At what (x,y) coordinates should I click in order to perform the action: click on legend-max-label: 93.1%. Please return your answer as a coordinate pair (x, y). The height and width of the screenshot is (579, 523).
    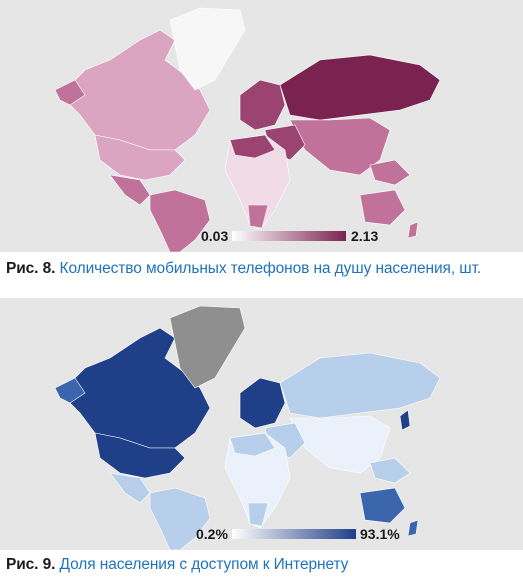
    Looking at the image, I should click on (380, 534).